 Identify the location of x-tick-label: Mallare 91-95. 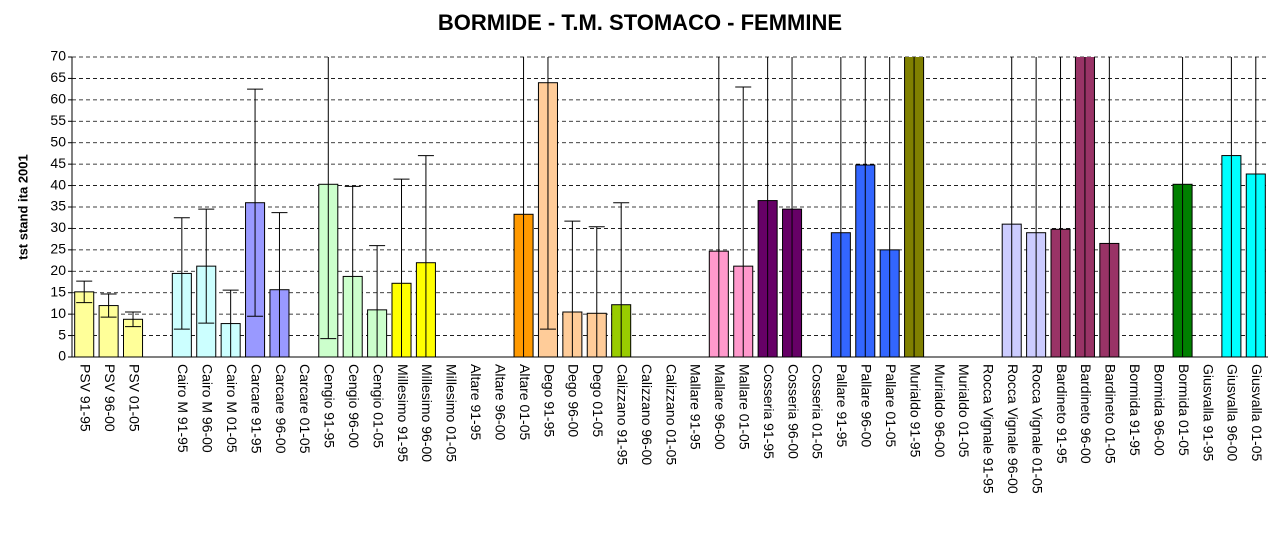
(696, 407).